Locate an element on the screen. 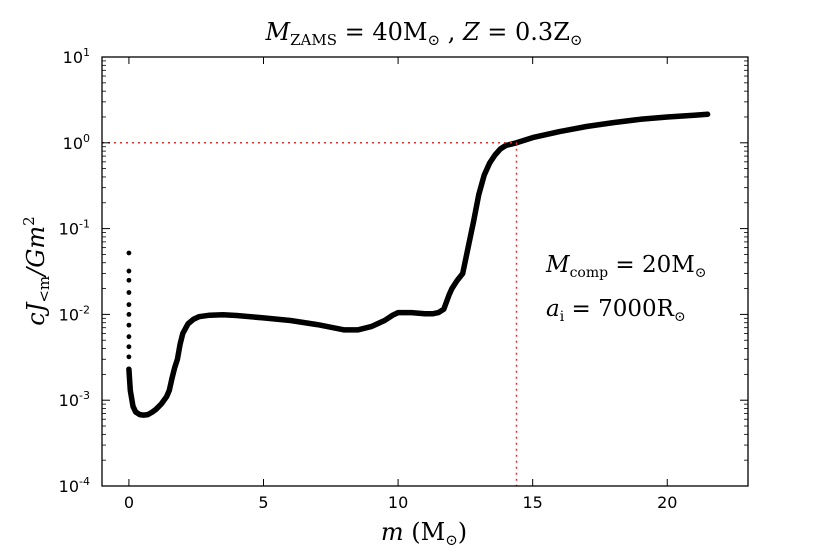  annotation-companion-mass: Mcomp = 20M⊙ is located at coordinates (626, 266).